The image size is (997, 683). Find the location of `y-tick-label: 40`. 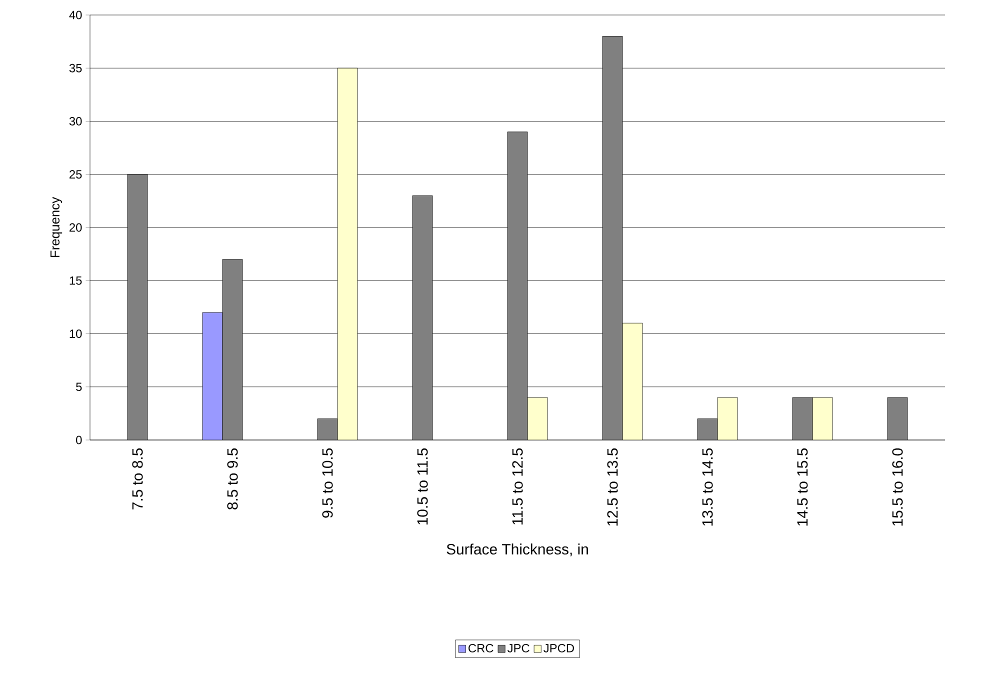

y-tick-label: 40 is located at coordinates (75, 15).